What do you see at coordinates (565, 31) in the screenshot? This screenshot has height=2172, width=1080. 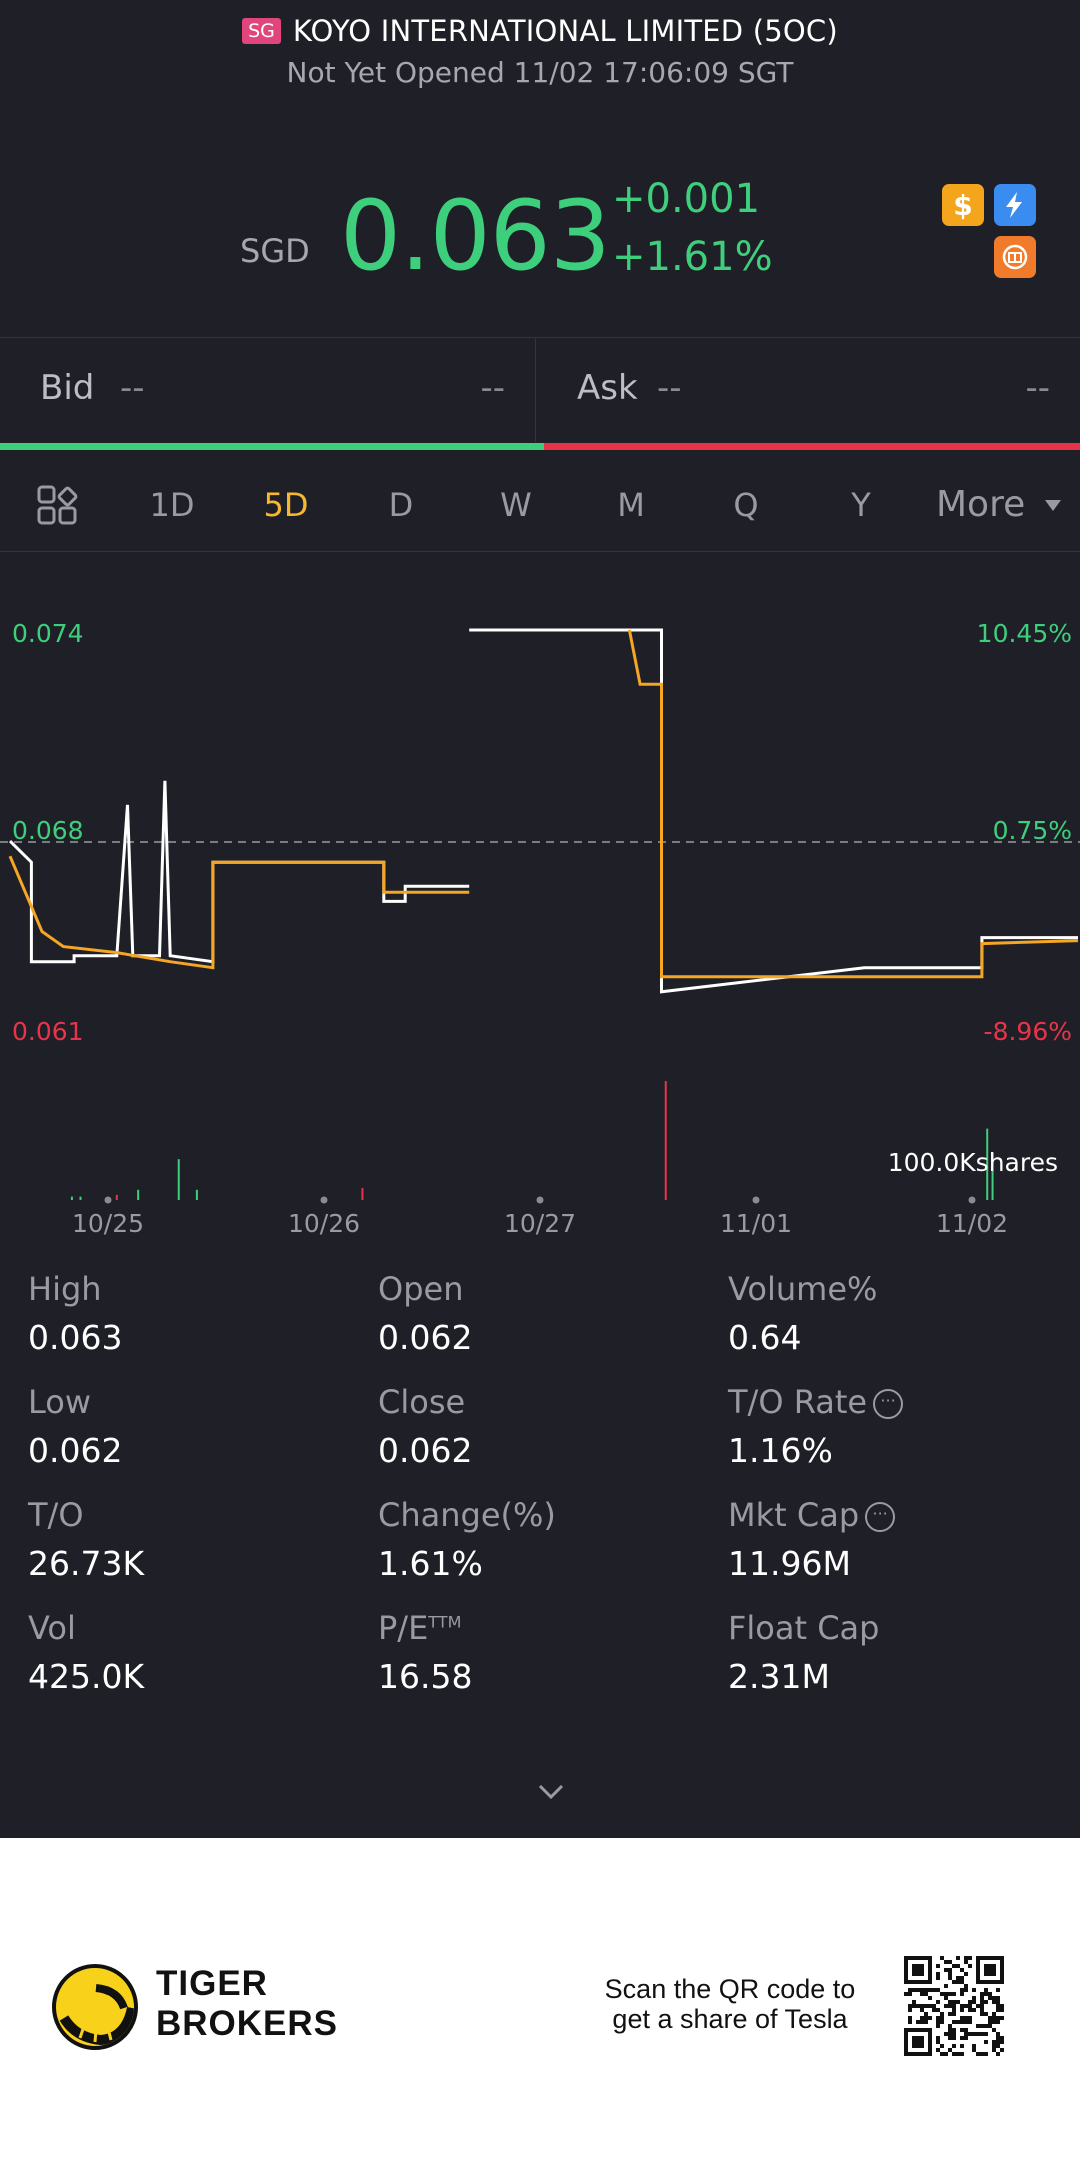 I see `stock-name: KOYO INTERNATIONAL LIMITED (5OC)` at bounding box center [565, 31].